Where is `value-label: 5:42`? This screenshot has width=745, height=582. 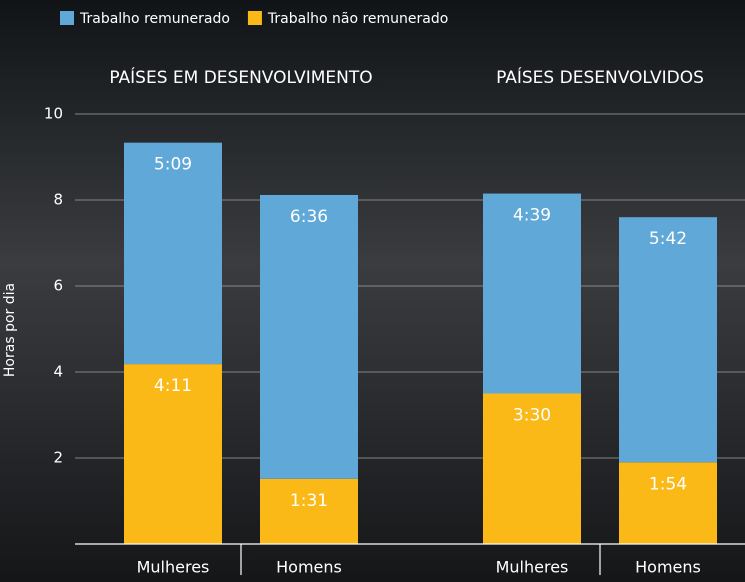
value-label: 5:42 is located at coordinates (668, 239).